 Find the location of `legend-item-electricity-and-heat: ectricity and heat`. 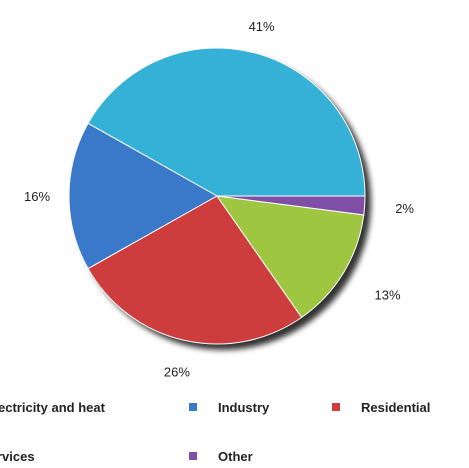

legend-item-electricity-and-heat: ectricity and heat is located at coordinates (53, 407).